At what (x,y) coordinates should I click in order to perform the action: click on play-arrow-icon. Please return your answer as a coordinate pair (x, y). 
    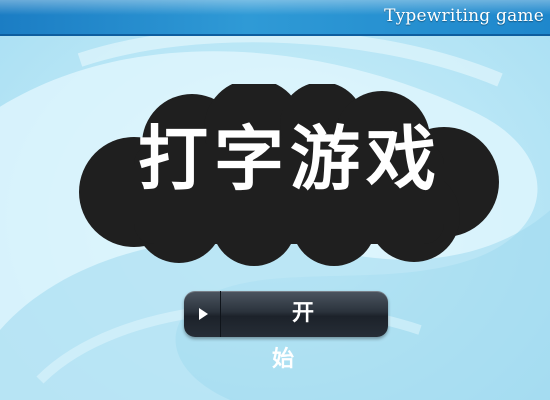
    Looking at the image, I should click on (203, 314).